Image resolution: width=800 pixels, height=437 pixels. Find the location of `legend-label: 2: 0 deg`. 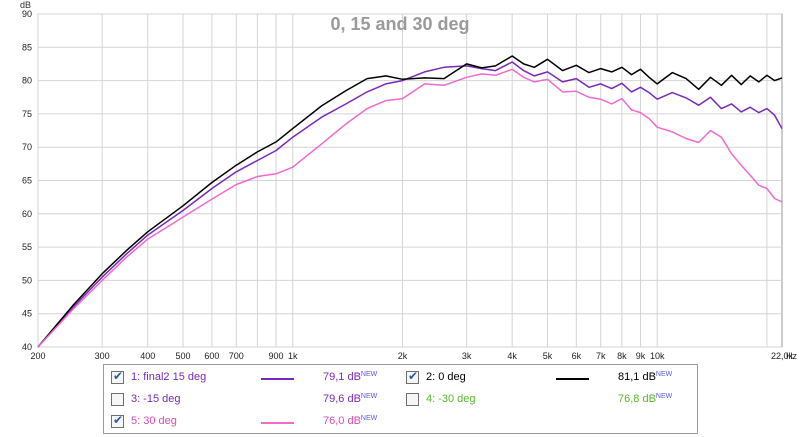

legend-label: 2: 0 deg is located at coordinates (446, 377).